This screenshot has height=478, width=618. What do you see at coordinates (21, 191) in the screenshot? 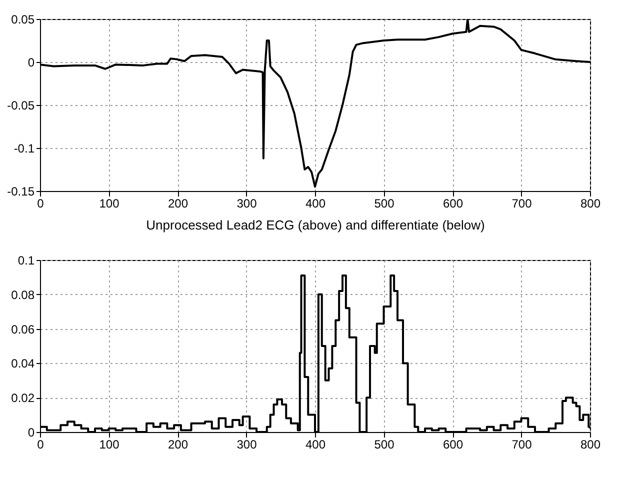
I see `y-tick-label: -0.15` at bounding box center [21, 191].